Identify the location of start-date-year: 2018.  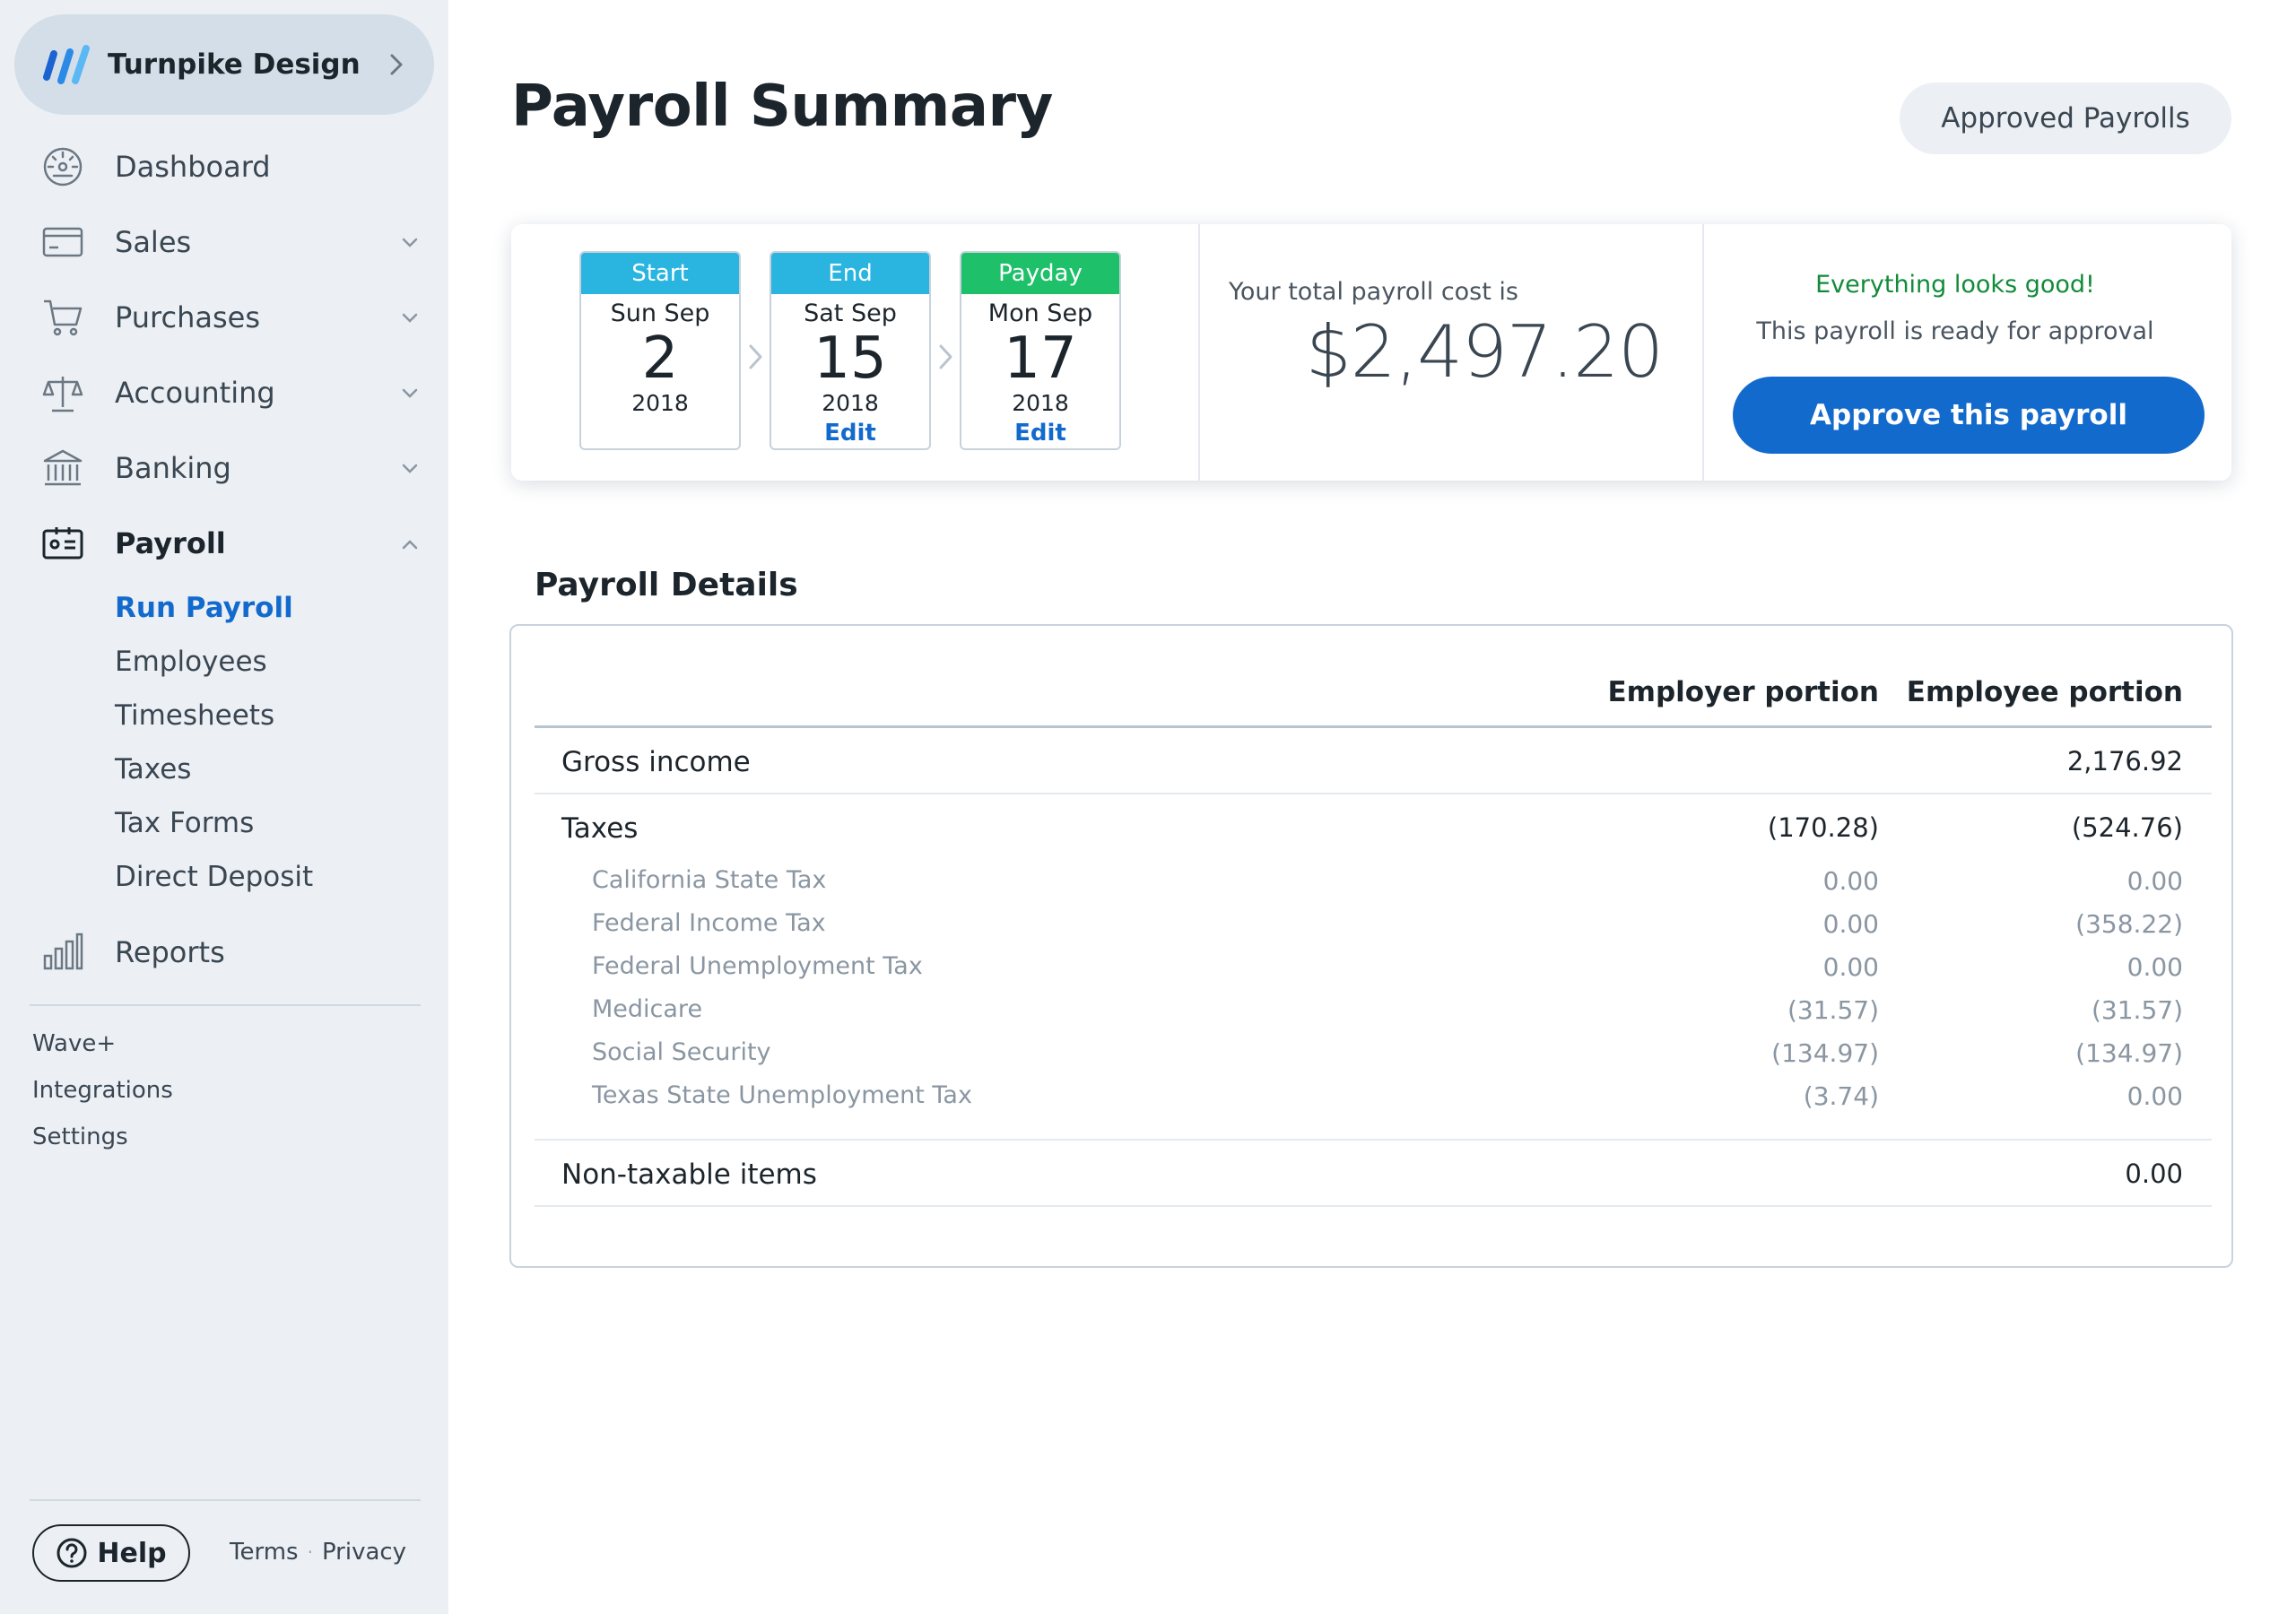
(660, 403).